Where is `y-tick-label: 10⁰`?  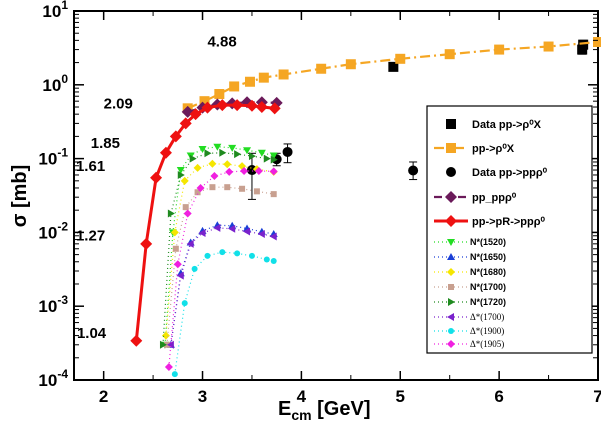
y-tick-label: 10⁰ is located at coordinates (55, 83).